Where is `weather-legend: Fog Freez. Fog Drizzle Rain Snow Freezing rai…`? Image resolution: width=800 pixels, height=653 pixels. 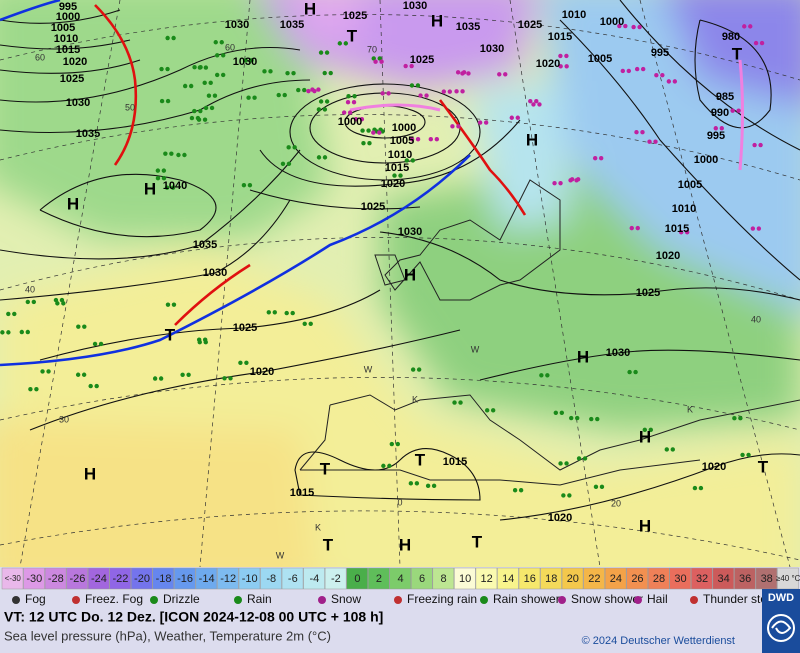 weather-legend: Fog Freez. Fog Drizzle Rain Snow Freezing rai… is located at coordinates (396, 599).